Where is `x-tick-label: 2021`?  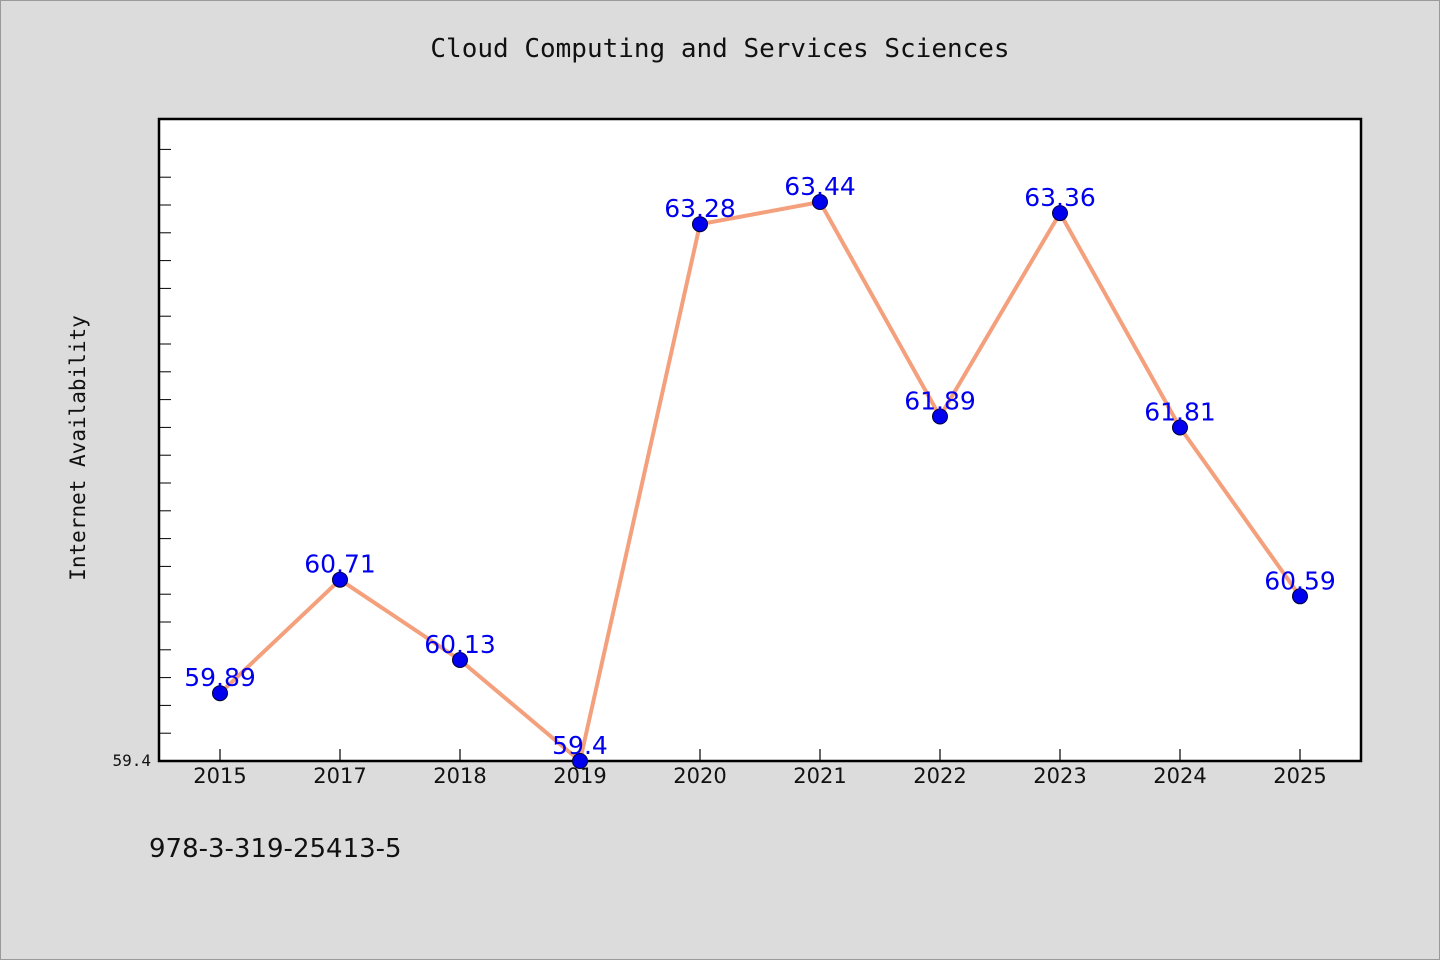
x-tick-label: 2021 is located at coordinates (819, 776).